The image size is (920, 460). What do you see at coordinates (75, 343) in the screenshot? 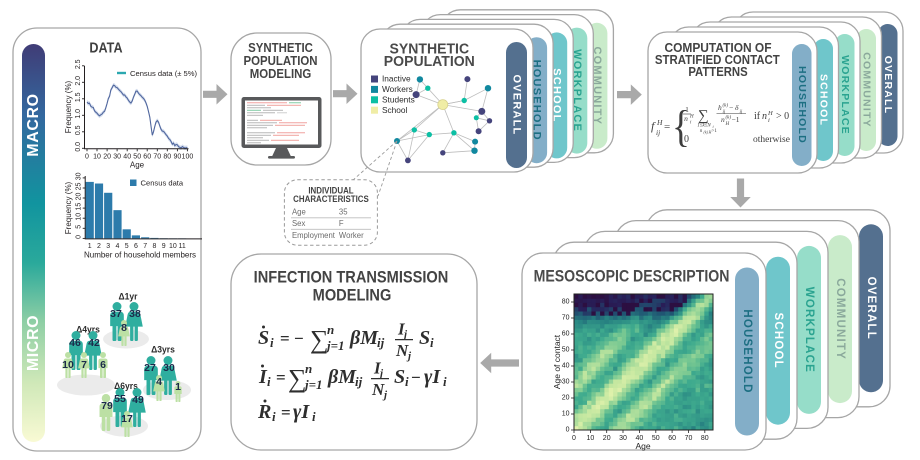
I see `svg-text: 46` at bounding box center [75, 343].